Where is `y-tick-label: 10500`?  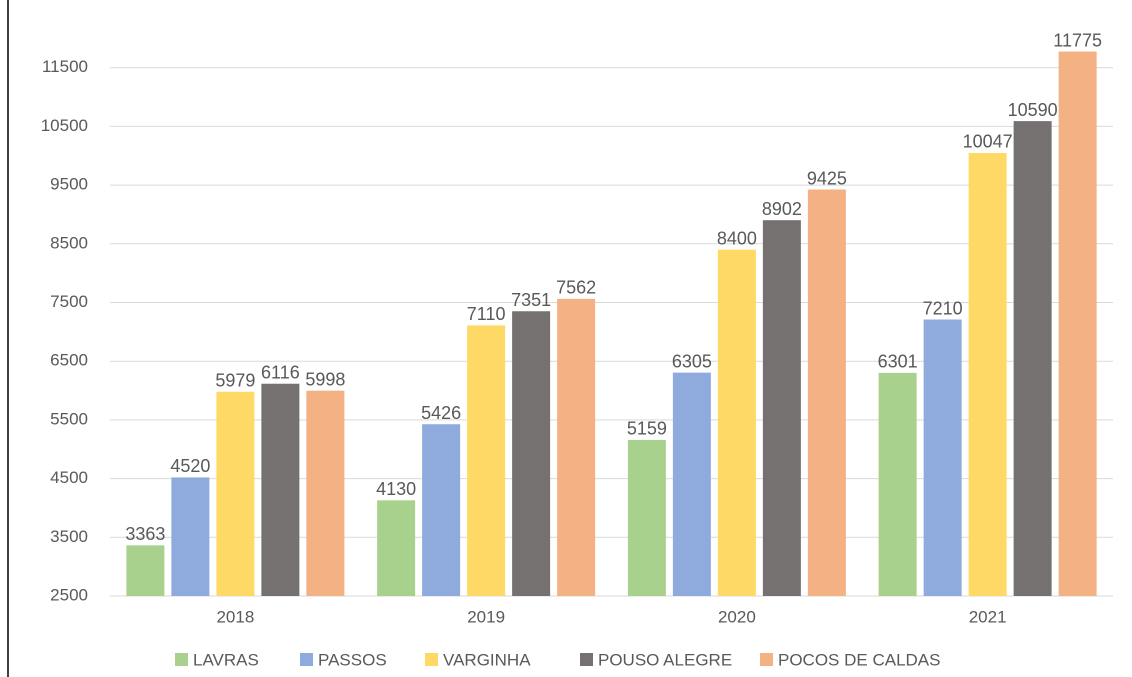
y-tick-label: 10500 is located at coordinates (64, 125).